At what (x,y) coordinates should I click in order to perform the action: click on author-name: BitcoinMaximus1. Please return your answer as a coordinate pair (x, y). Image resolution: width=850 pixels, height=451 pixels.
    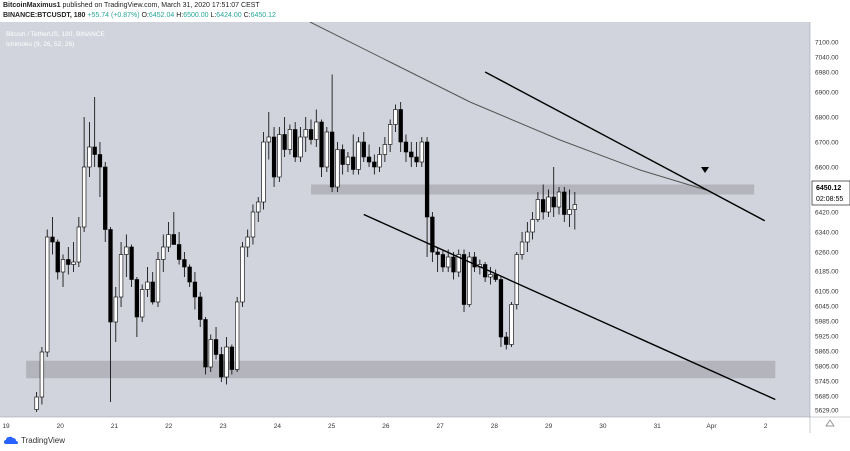
    Looking at the image, I should click on (32, 5).